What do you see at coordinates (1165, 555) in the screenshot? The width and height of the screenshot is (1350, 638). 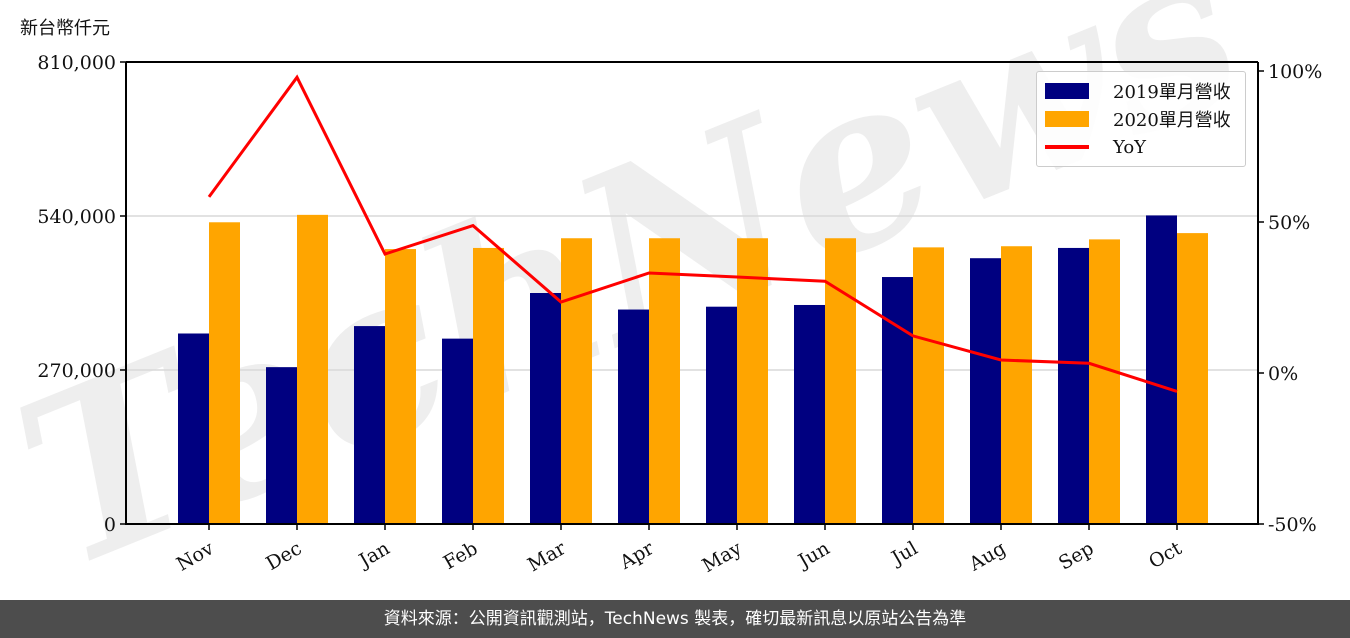 I see `x-tick-label-oct: Oct` at bounding box center [1165, 555].